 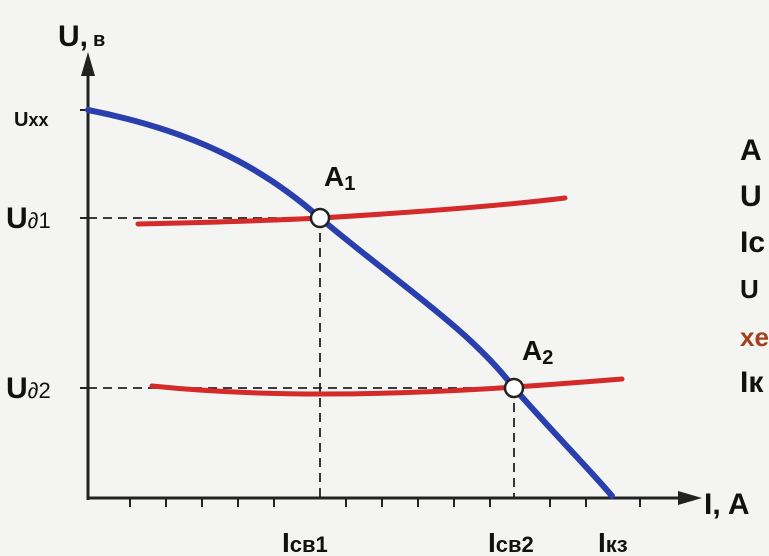 I want to click on x-axis-ticks, so click(x=385, y=502).